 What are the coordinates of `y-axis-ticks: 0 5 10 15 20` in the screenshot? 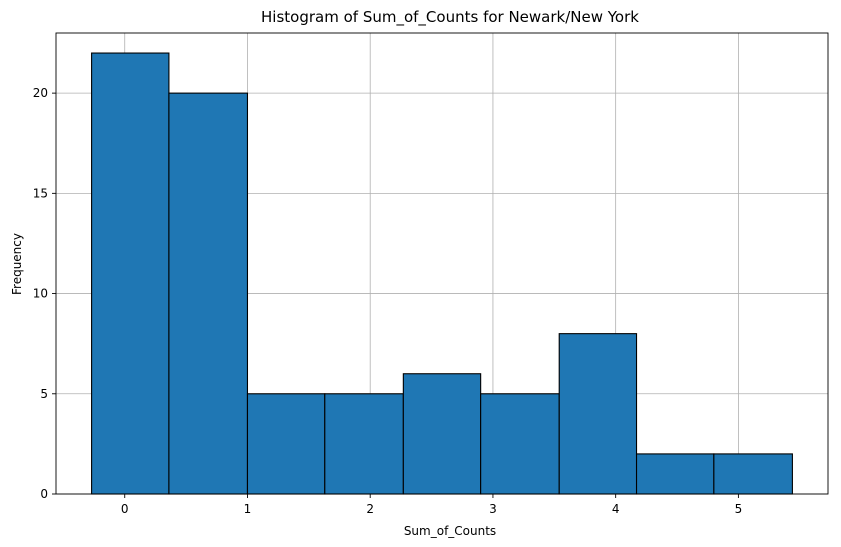 It's located at (44, 293).